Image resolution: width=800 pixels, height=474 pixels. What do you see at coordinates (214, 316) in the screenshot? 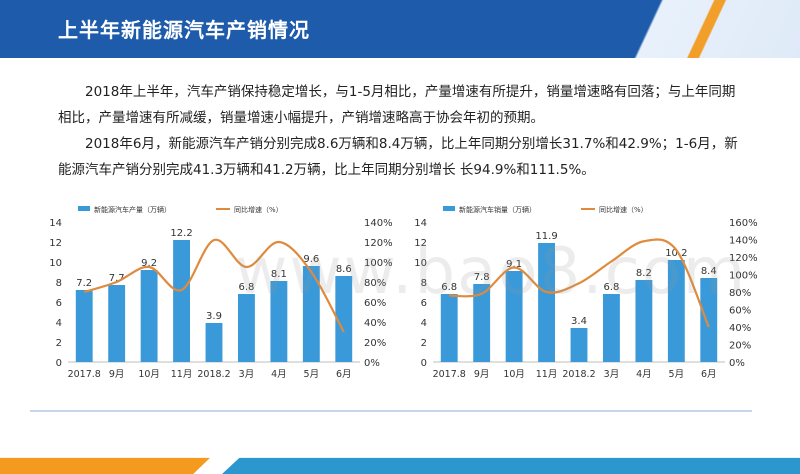
I see `bar-value-label: 3.9` at bounding box center [214, 316].